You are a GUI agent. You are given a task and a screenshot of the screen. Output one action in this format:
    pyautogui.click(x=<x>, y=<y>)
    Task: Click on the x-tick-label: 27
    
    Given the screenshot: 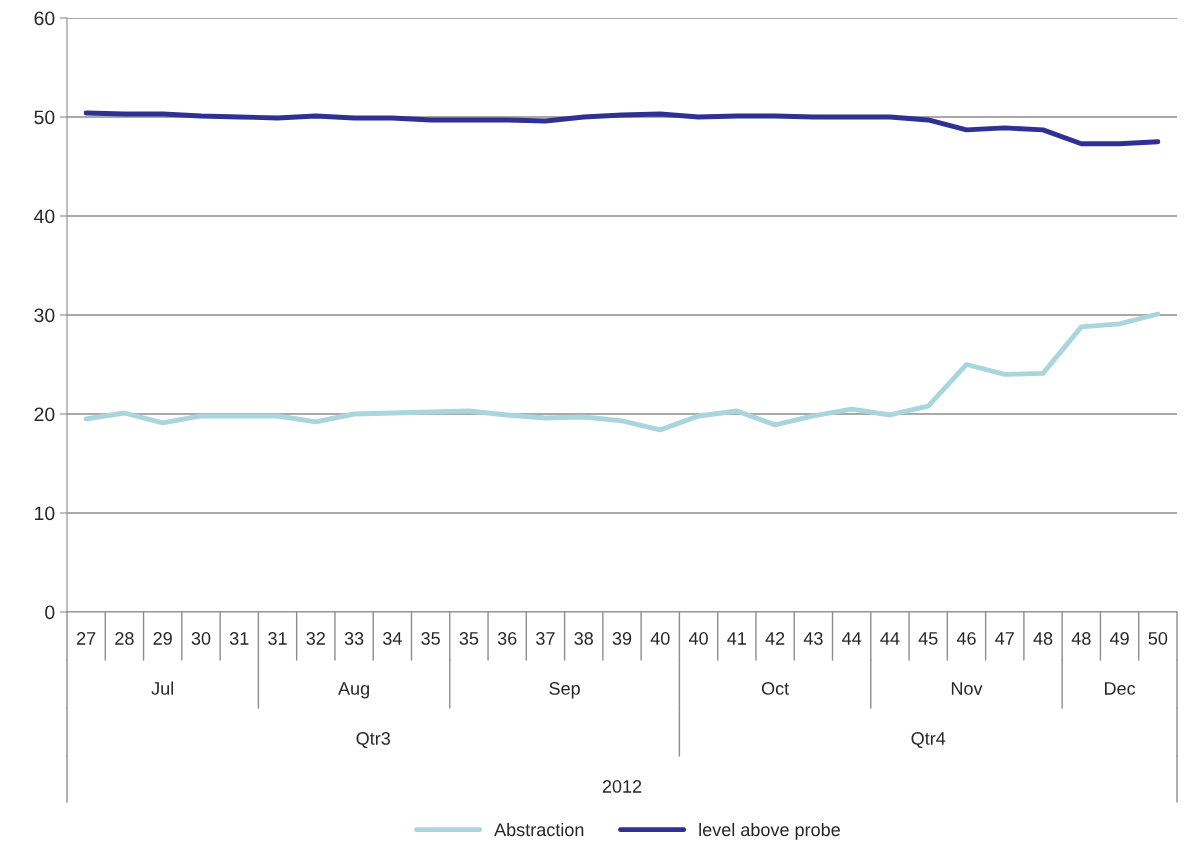 What is the action you would take?
    pyautogui.click(x=86, y=638)
    